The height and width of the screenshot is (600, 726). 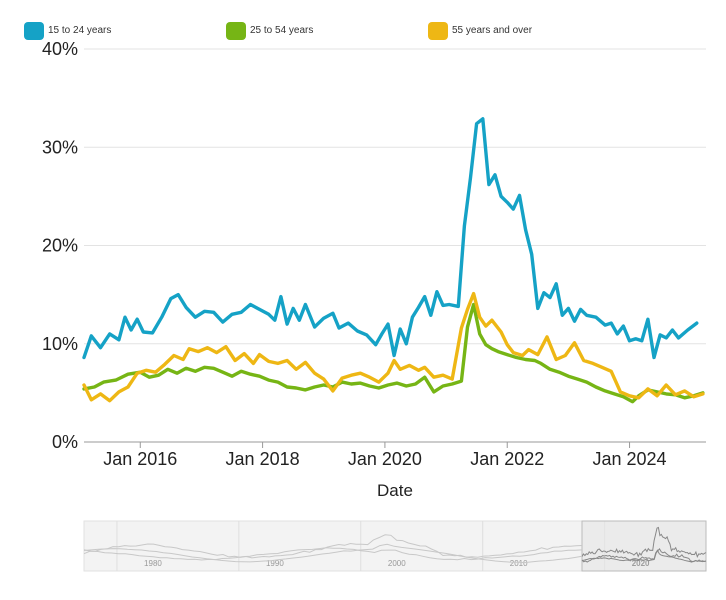 I want to click on y-tick-label: 20%, so click(x=60, y=246).